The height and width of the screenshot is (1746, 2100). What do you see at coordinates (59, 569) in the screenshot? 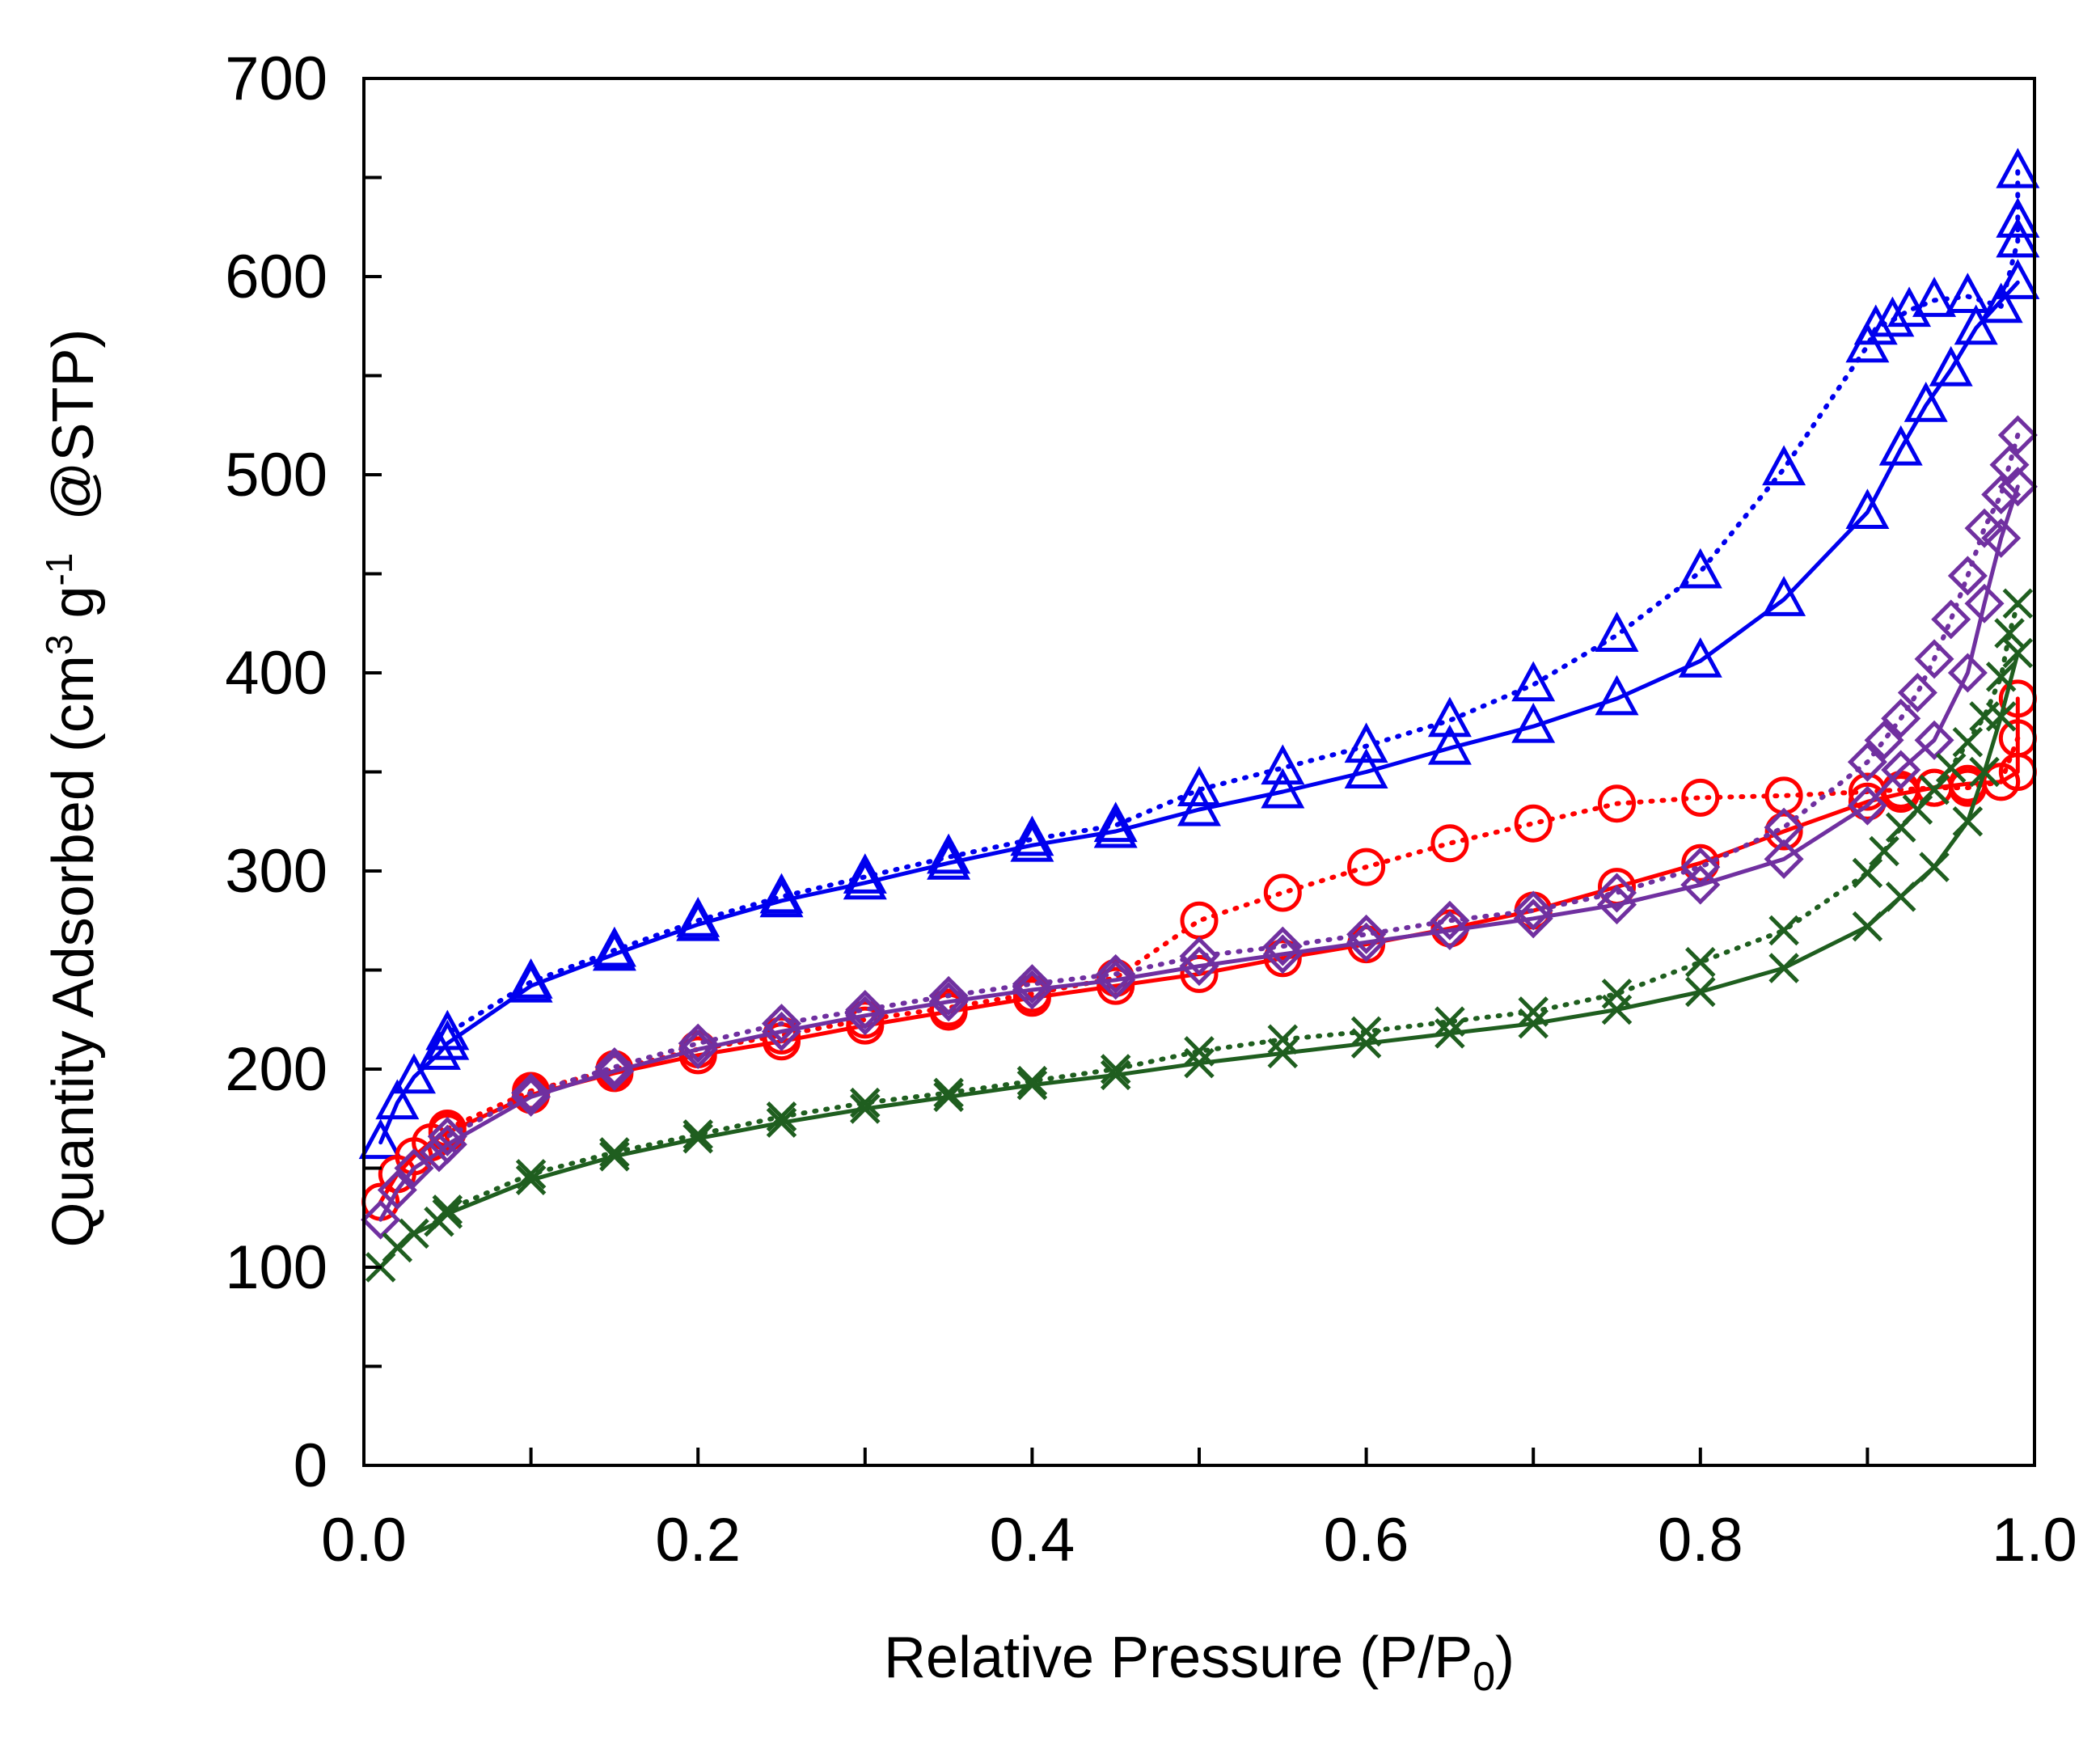
I see `y-axis-title-sup-2: -1` at bounding box center [59, 569].